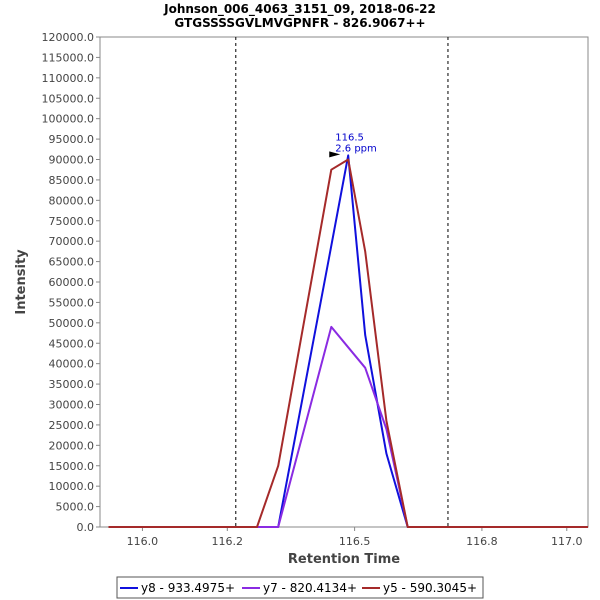 This screenshot has width=600, height=600. Describe the element at coordinates (72, 160) in the screenshot. I see `y-tick-label: 90000.0` at that location.